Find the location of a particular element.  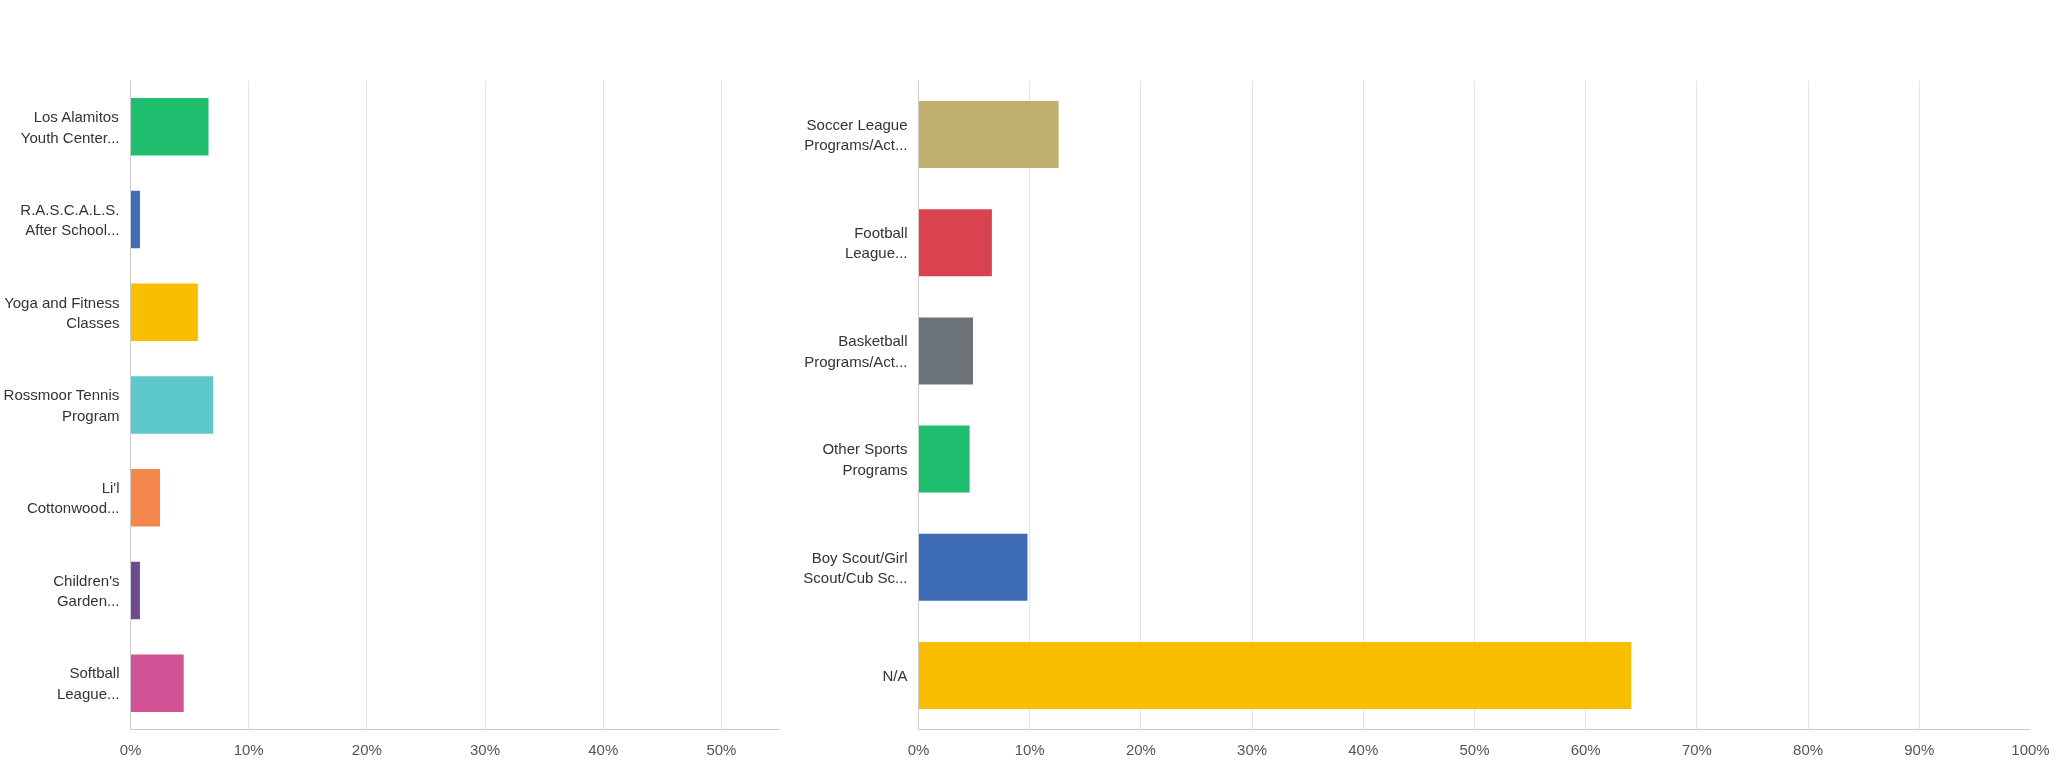

y-tick-label: N/A is located at coordinates (895, 675).